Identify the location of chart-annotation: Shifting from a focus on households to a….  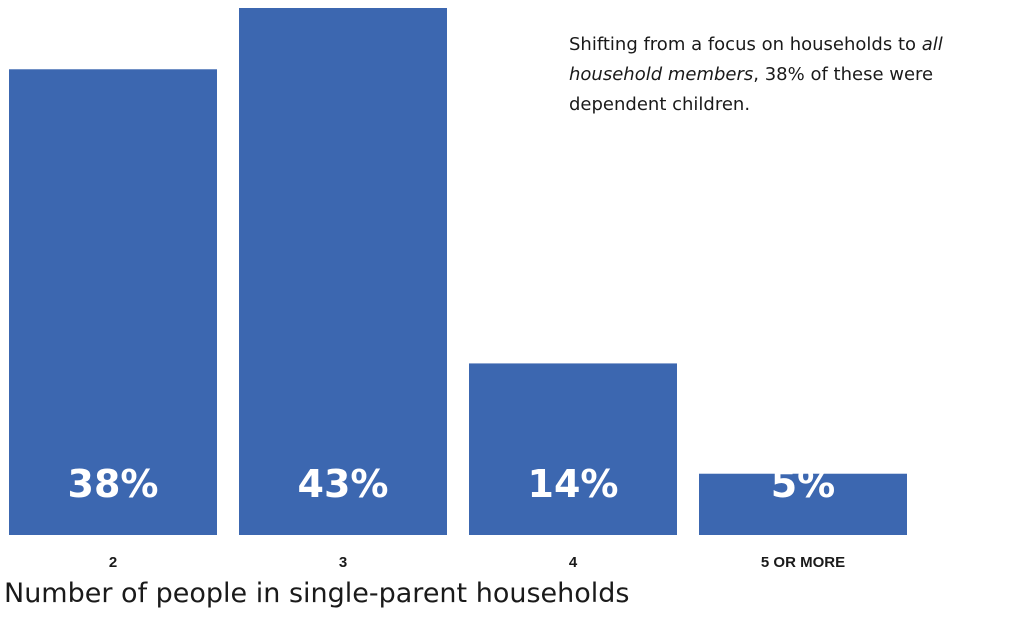
(794, 75).